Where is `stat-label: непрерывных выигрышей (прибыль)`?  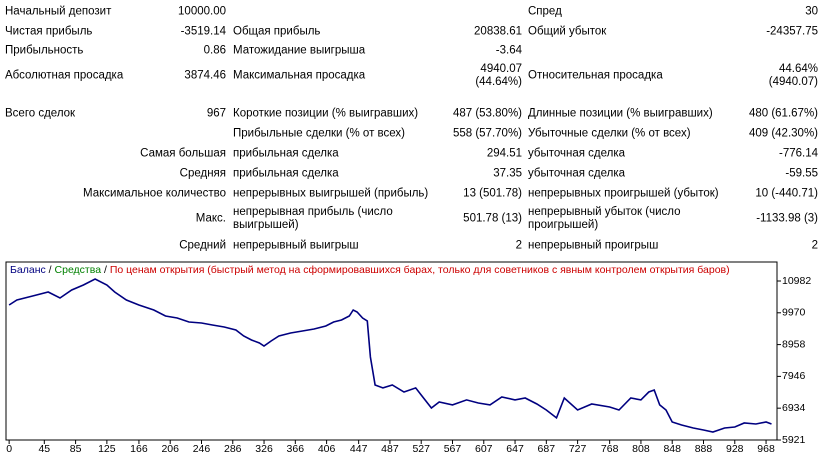
stat-label: непрерывных выигрышей (прибыль) is located at coordinates (331, 193).